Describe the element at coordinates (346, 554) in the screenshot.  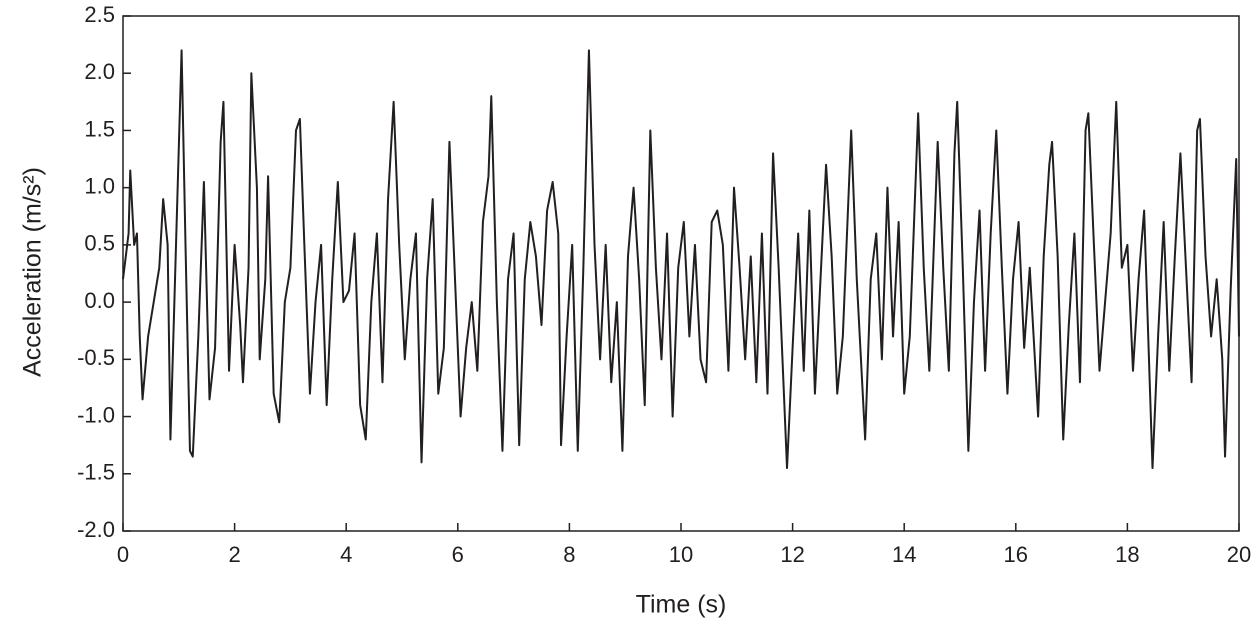
I see `x-tick-label: 4` at that location.